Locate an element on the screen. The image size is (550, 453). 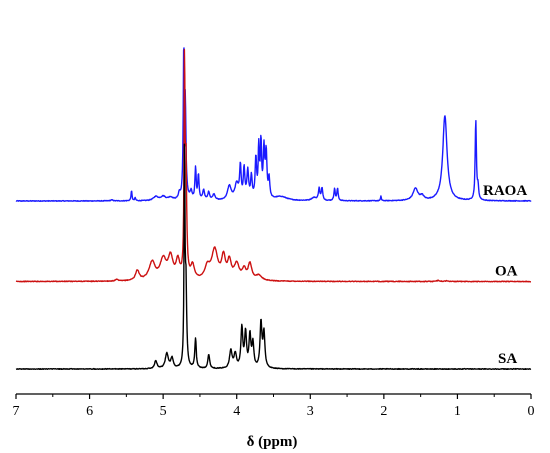
x-tick-label: 5 is located at coordinates (163, 411).